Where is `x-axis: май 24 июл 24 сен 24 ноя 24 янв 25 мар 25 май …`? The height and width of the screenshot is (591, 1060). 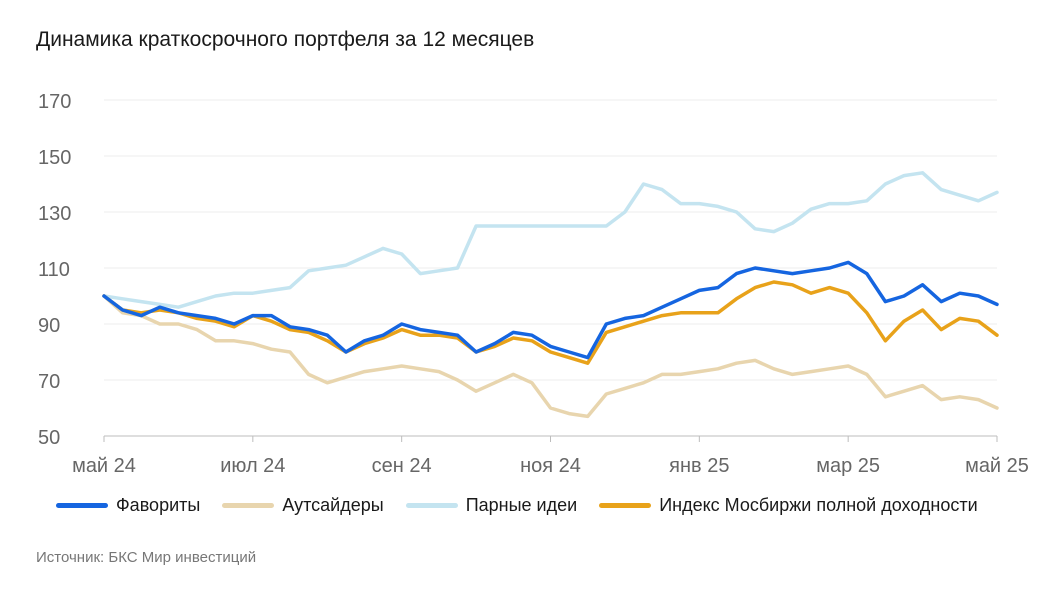
x-axis: май 24 июл 24 сен 24 ноя 24 янв 25 мар 25 май … is located at coordinates (550, 456).